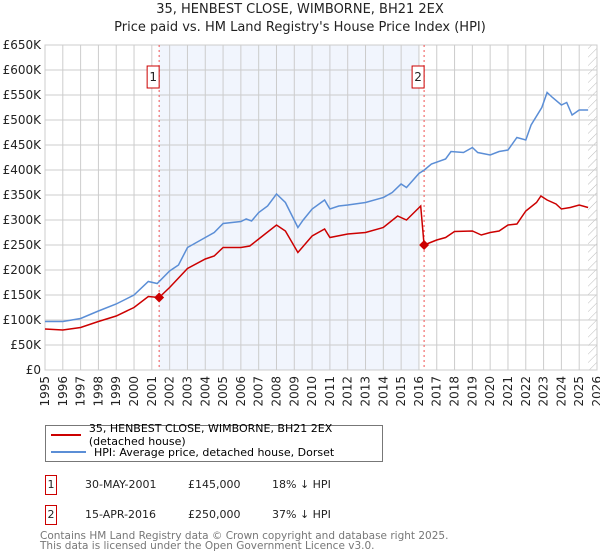 The image size is (600, 560). Describe the element at coordinates (23, 45) in the screenshot. I see `y-tick-label: £650K` at that location.